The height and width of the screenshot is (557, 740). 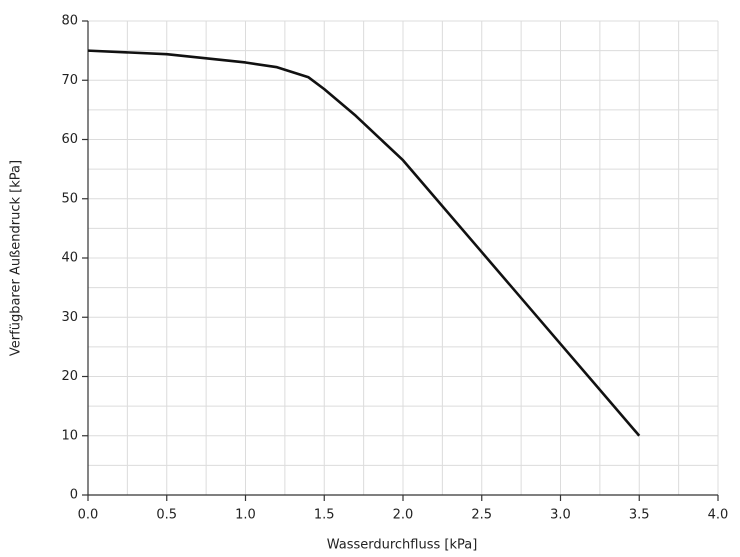 I want to click on y-tick-label: 60, so click(x=69, y=139).